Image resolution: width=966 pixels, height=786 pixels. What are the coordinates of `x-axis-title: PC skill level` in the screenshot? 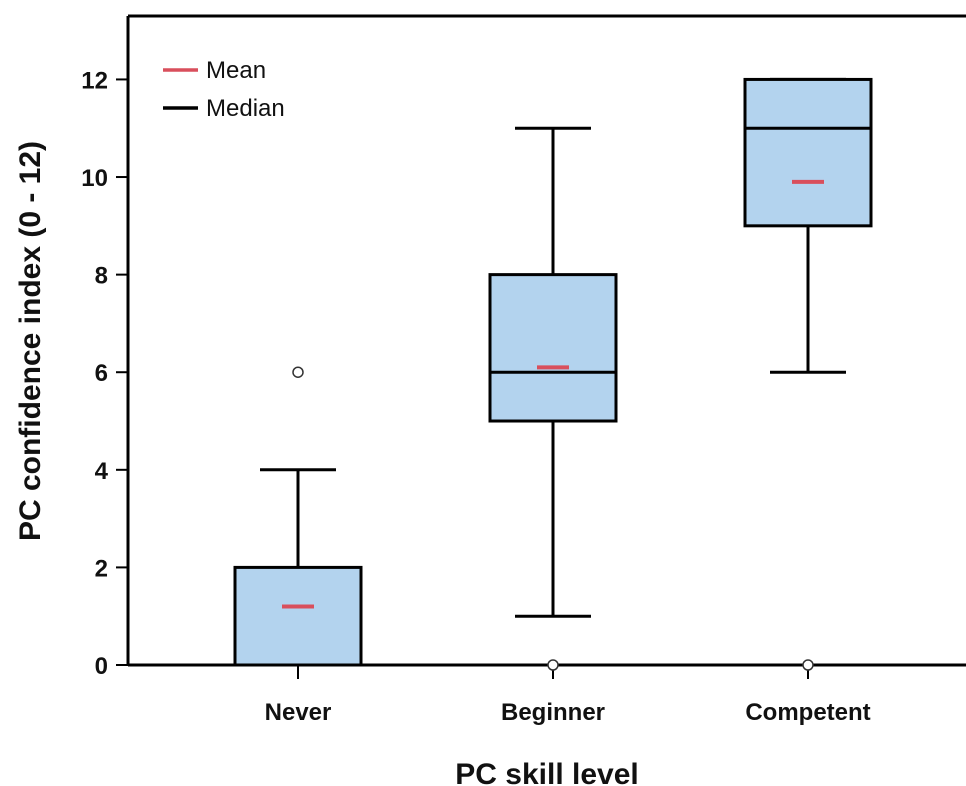 It's located at (546, 772).